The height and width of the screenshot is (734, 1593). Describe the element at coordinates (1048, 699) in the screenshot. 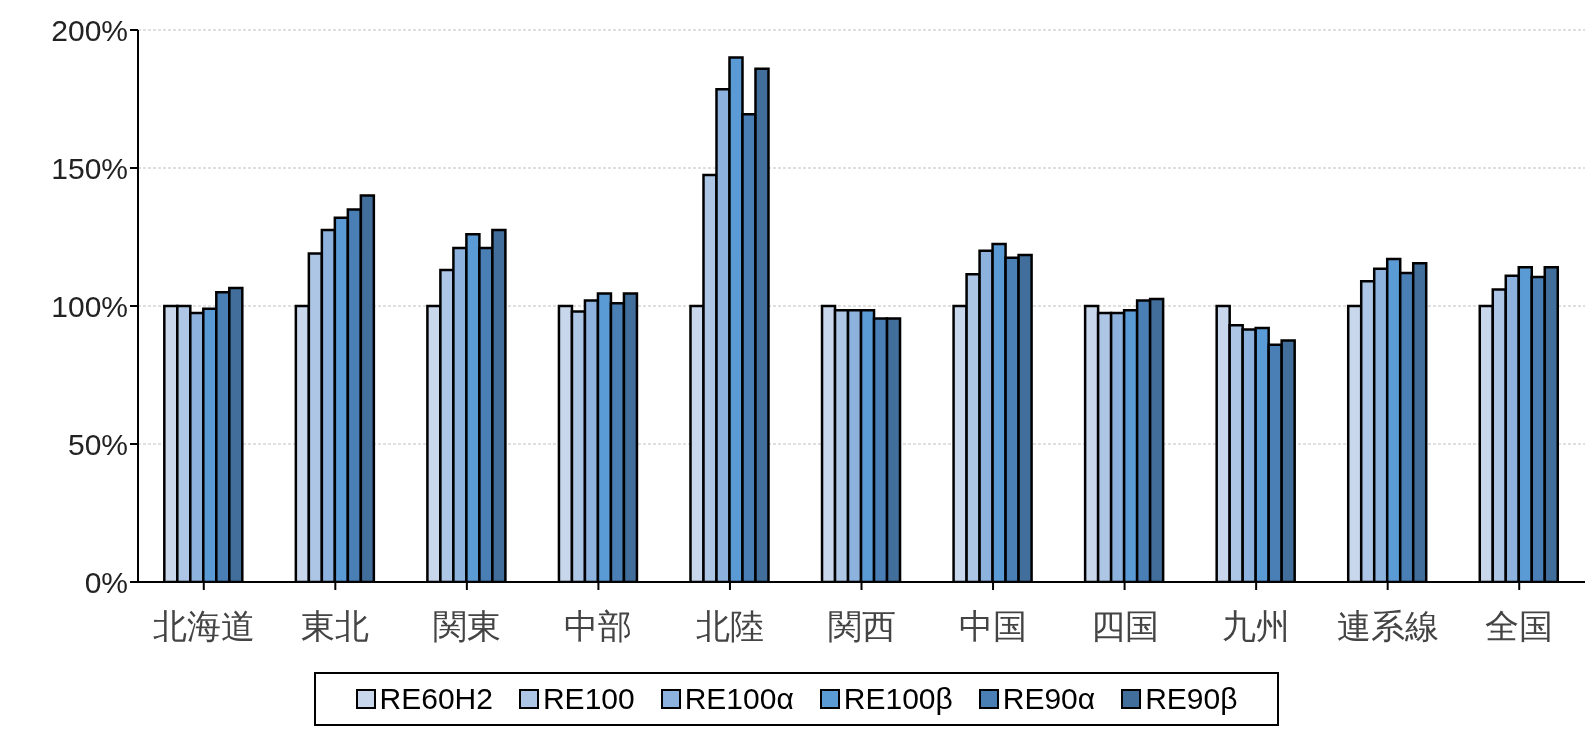

I see `legend-label: RE90α` at that location.